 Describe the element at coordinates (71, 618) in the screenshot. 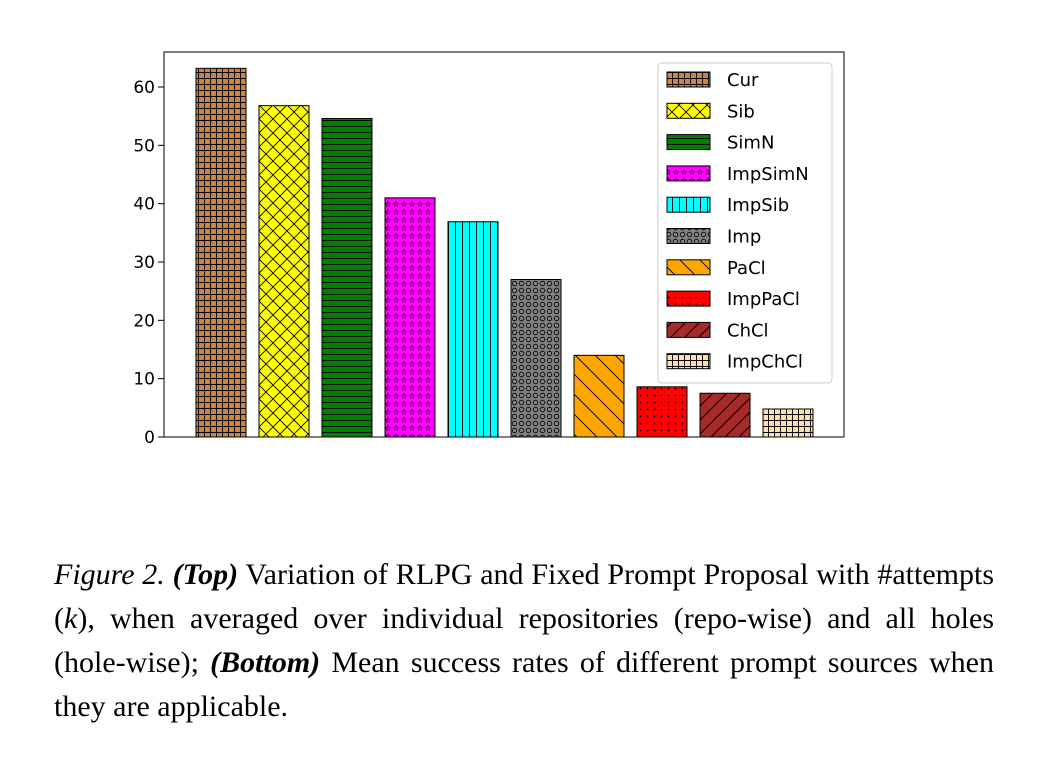

I see `k-variable: k` at that location.